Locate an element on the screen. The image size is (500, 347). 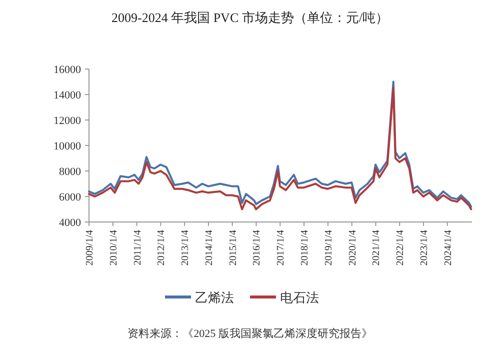
y-tick-label: 6000 is located at coordinates (70, 198).